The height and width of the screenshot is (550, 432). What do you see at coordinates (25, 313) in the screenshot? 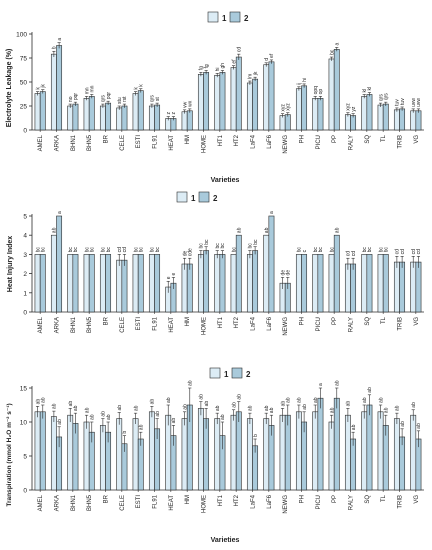
I see `y-tick-label: 0` at bounding box center [25, 313].